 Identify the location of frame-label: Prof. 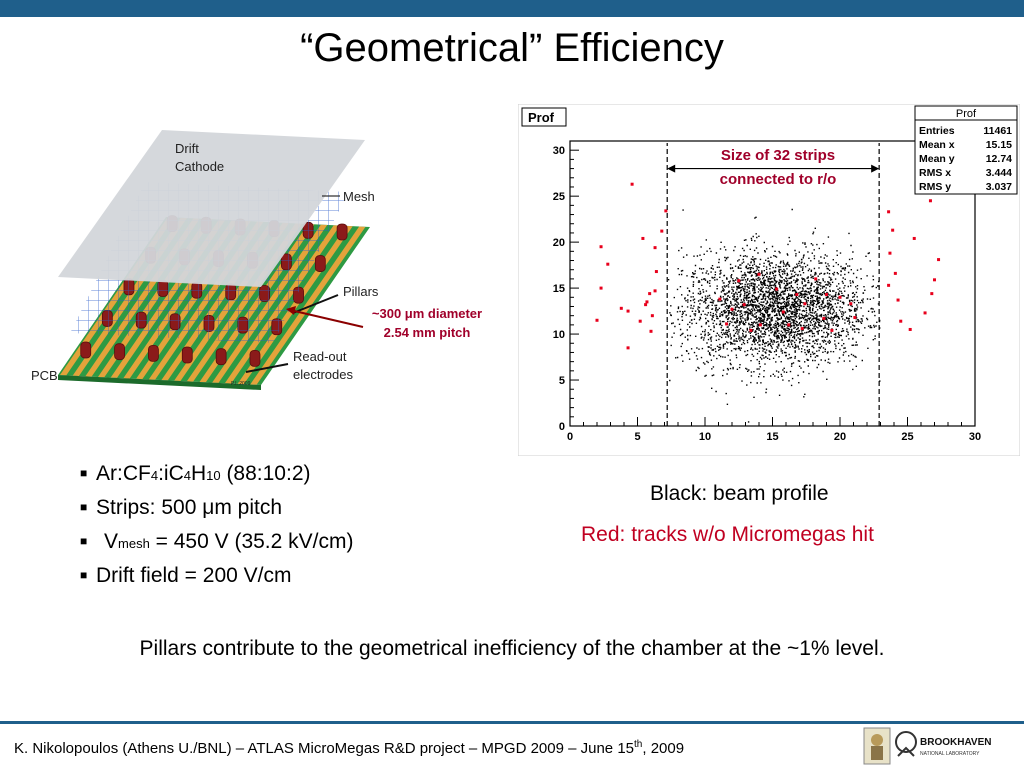
(544, 117).